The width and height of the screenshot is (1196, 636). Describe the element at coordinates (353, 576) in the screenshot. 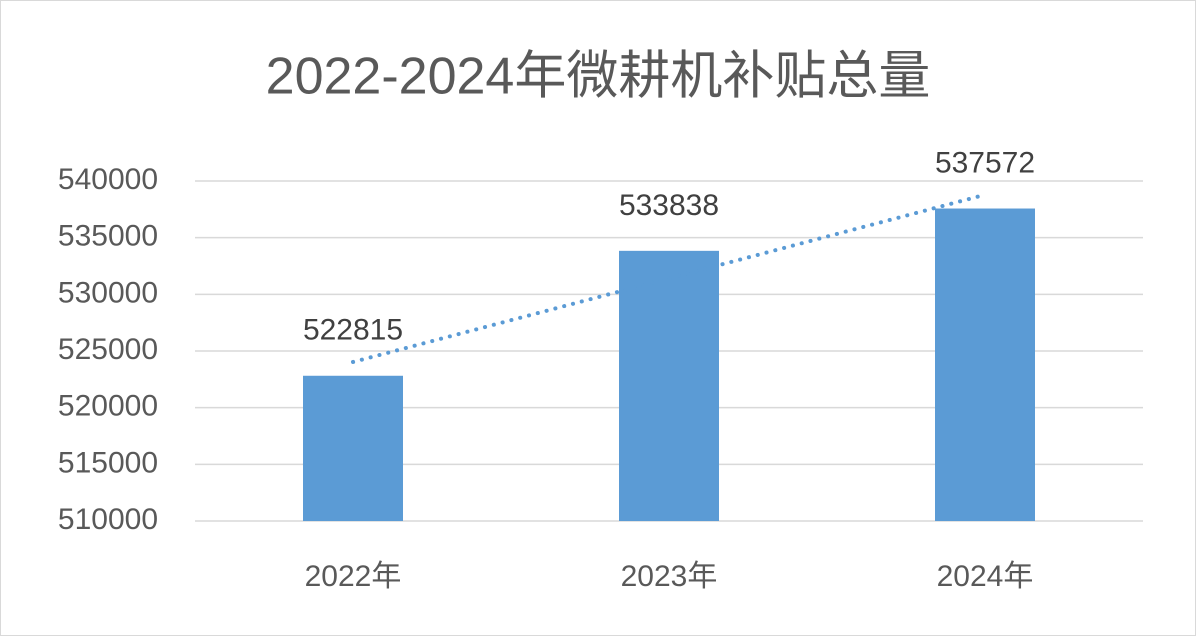

I see `x-tick-label: 2022年` at that location.